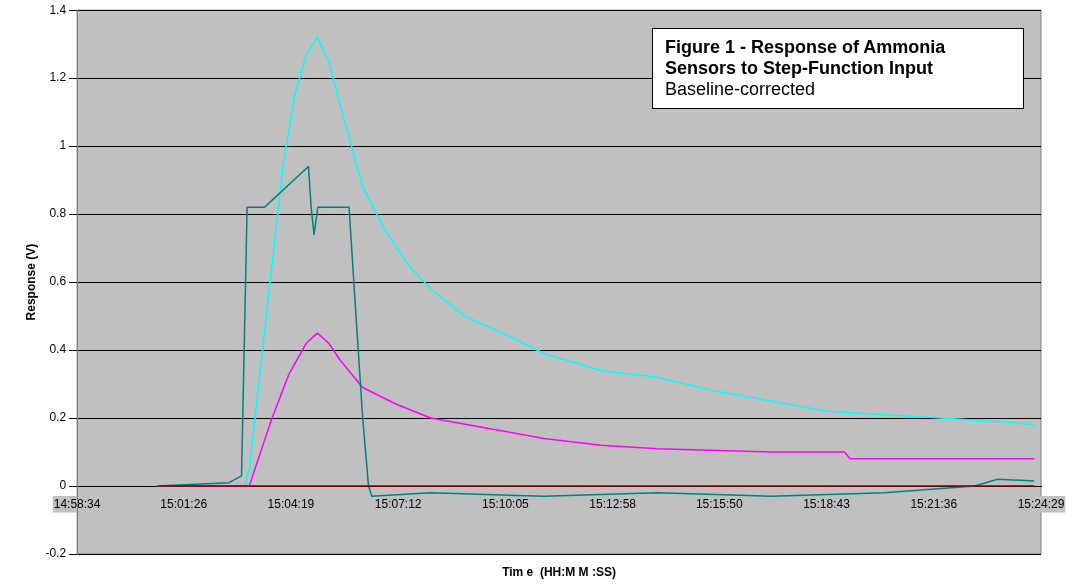 The image size is (1081, 588). I want to click on y-tick-label: 1.4, so click(58, 9).